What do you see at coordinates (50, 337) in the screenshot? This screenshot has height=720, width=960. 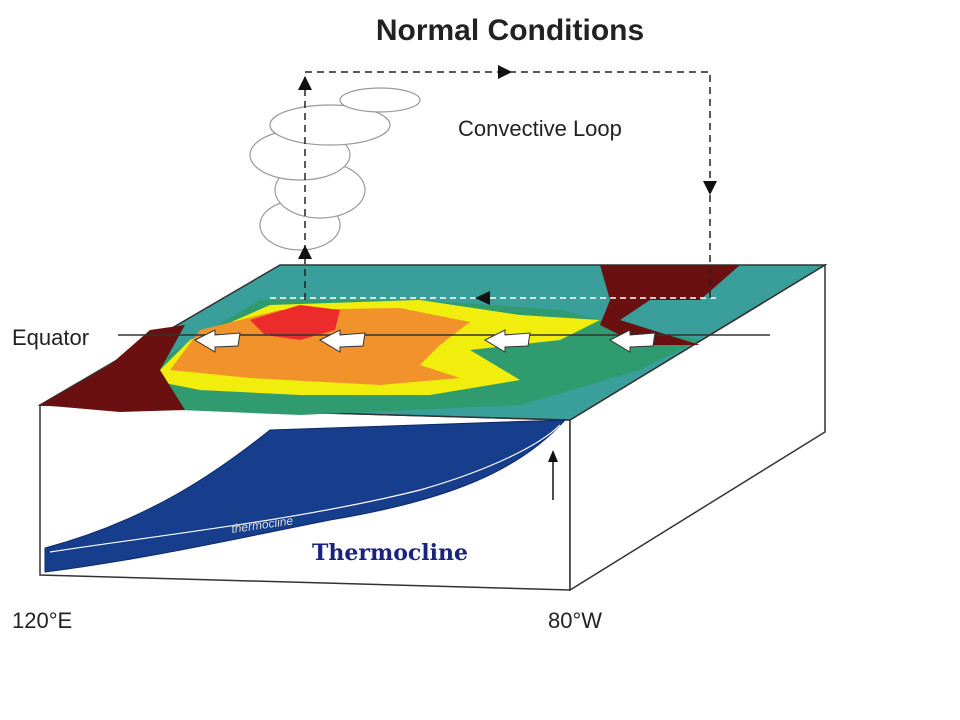 I see `equator-label: Equator` at bounding box center [50, 337].